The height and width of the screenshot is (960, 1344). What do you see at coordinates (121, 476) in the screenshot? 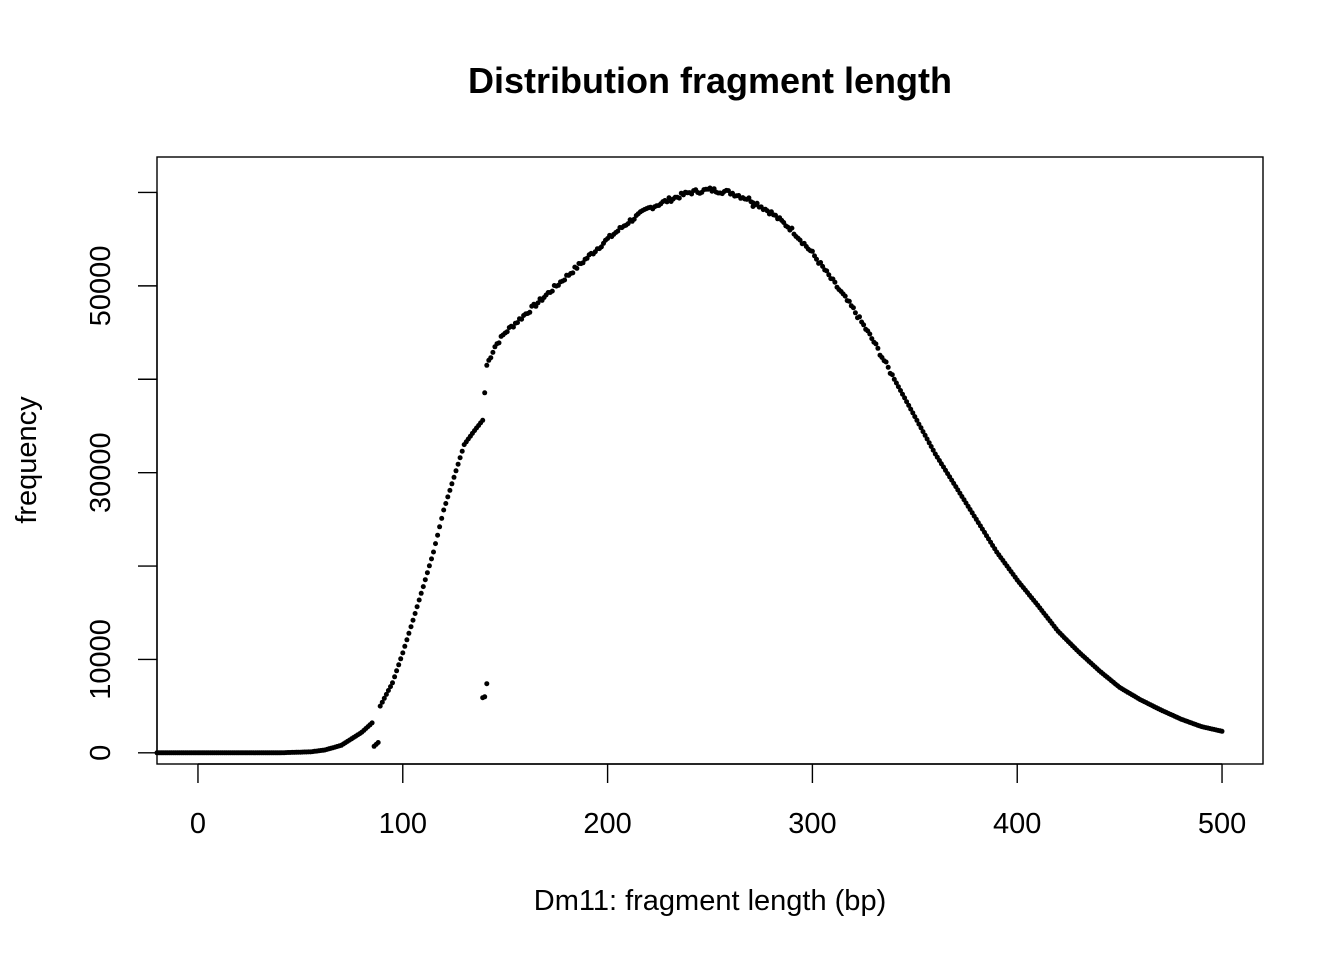
I see `y-axis: 0 10000 30000 50000` at bounding box center [121, 476].